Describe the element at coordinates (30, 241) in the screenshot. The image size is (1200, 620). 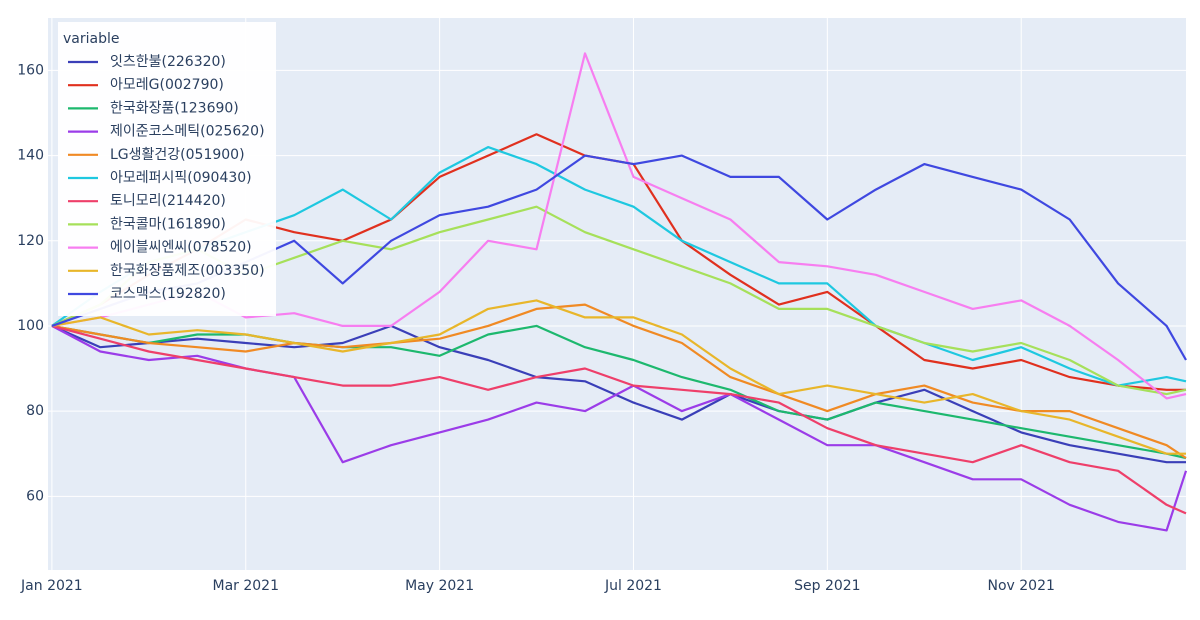
I see `y-tick-label: 120` at that location.